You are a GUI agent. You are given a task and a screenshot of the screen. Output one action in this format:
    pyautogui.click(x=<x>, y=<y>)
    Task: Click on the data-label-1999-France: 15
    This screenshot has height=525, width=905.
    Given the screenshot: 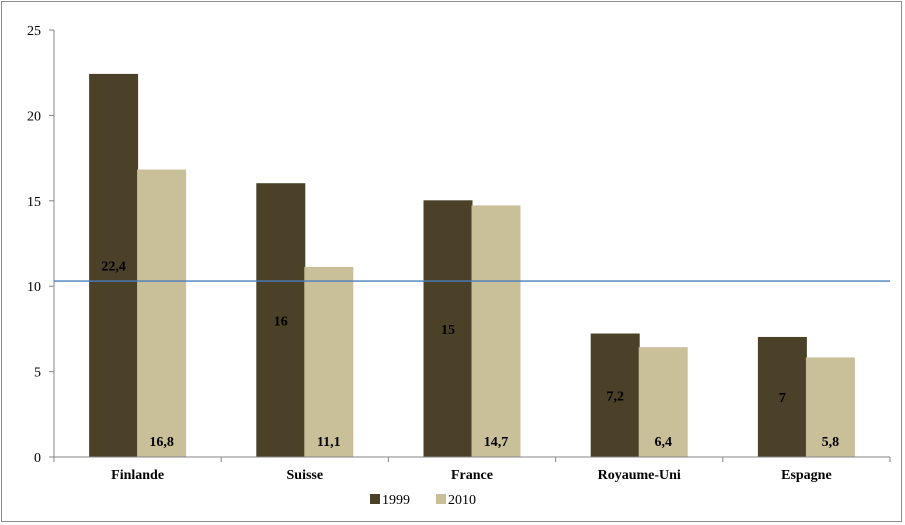 What is the action you would take?
    pyautogui.click(x=448, y=330)
    